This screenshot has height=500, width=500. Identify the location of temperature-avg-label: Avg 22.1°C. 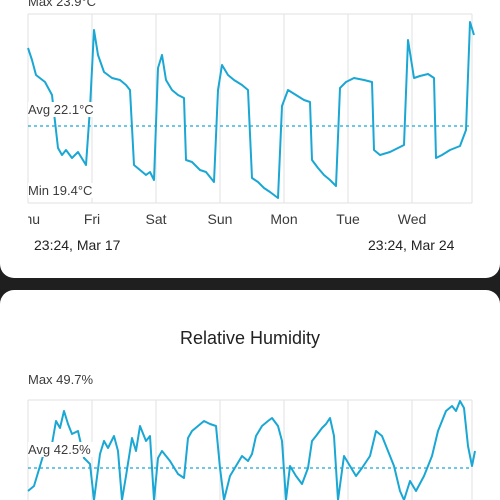
(62, 109).